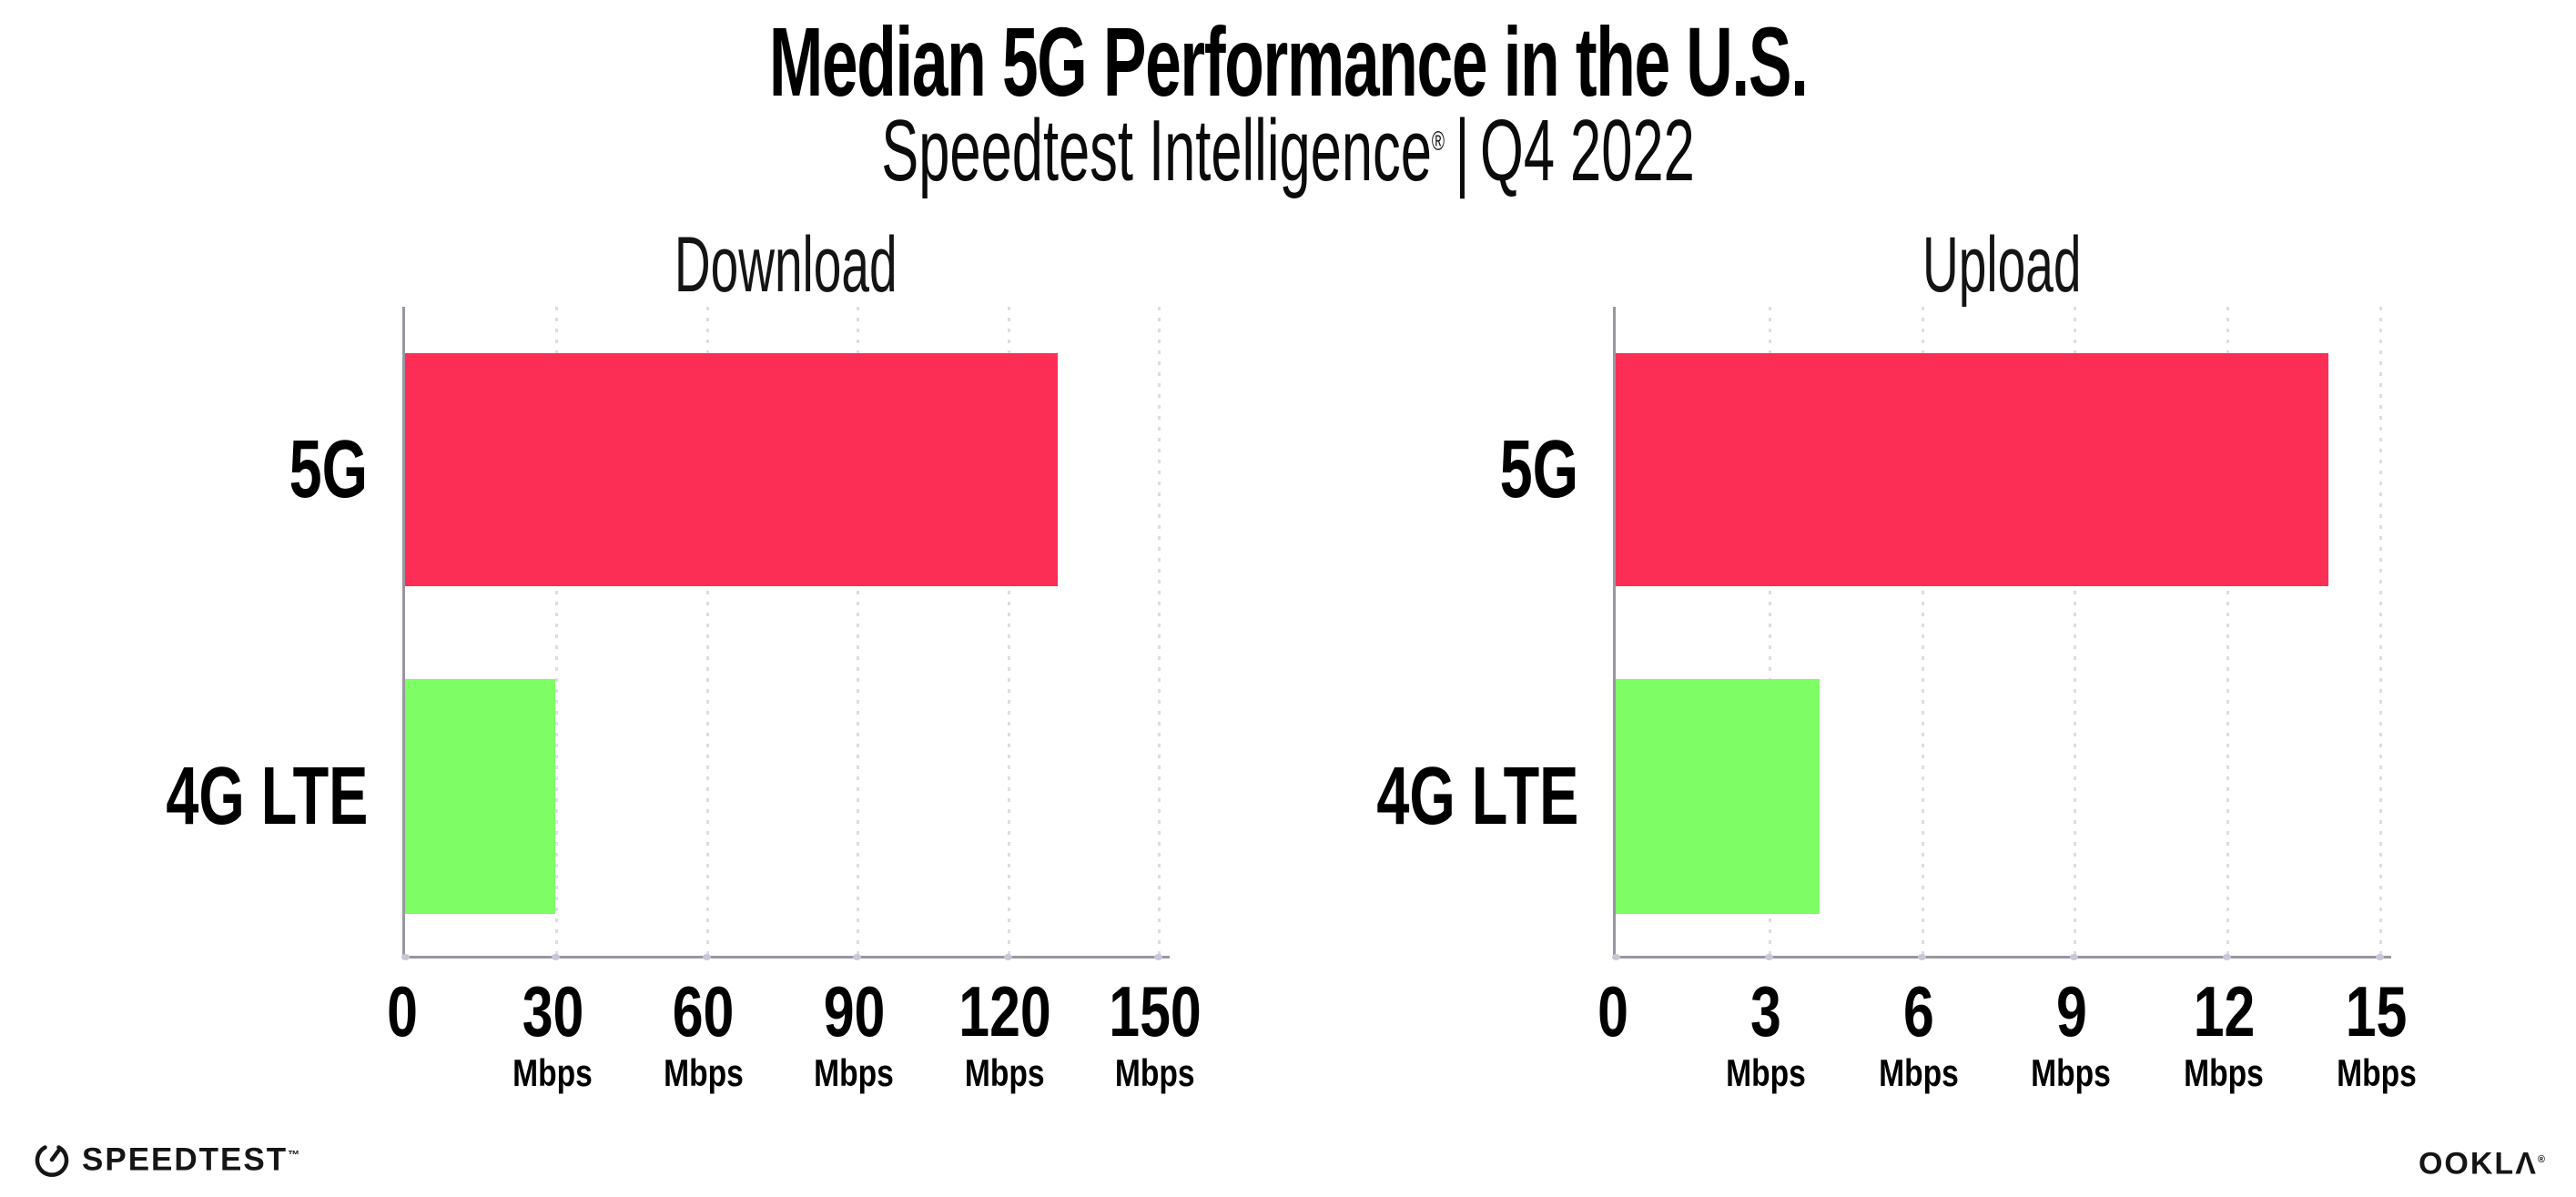  What do you see at coordinates (185, 1159) in the screenshot?
I see `speedtest-wordmark-text: SPEEDTEST` at bounding box center [185, 1159].